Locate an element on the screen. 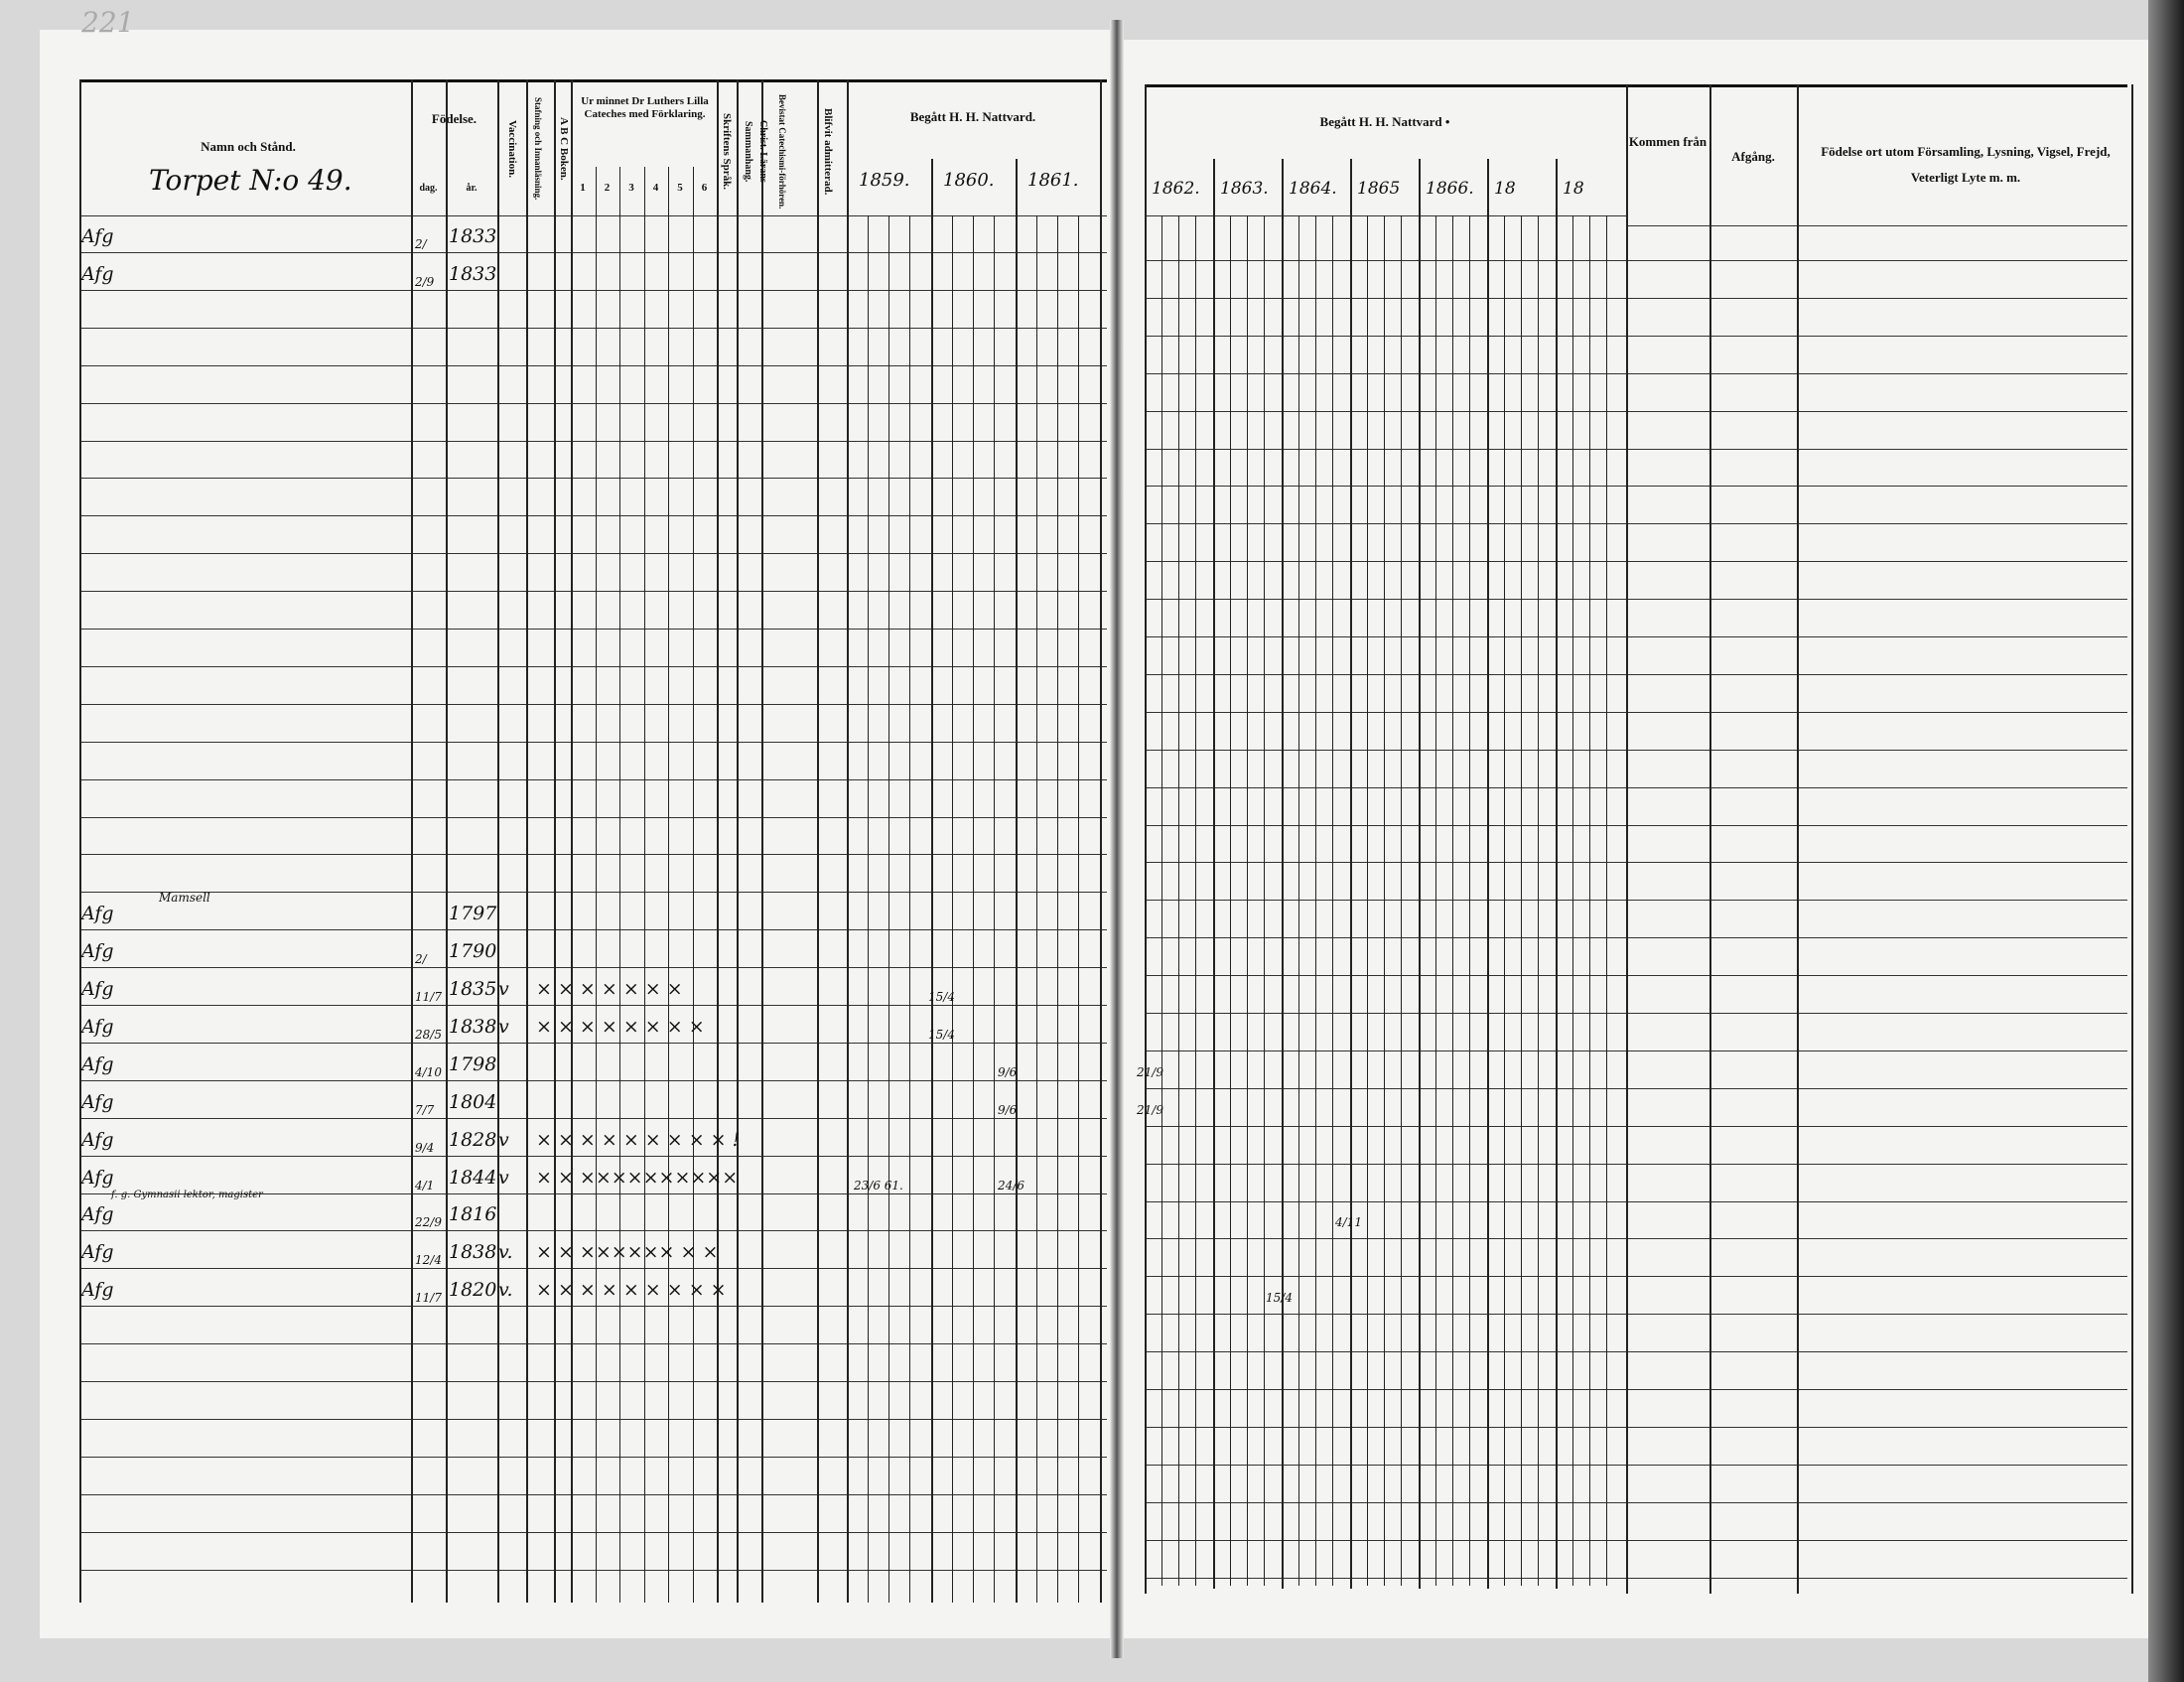 This screenshot has width=2184, height=1682. header-nattvard-right: Begått H. H. Nattvard • is located at coordinates (1384, 121).